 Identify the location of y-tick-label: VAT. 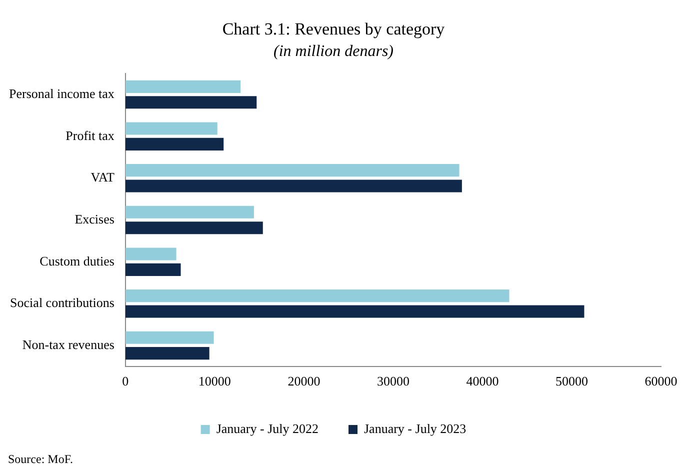
(102, 177).